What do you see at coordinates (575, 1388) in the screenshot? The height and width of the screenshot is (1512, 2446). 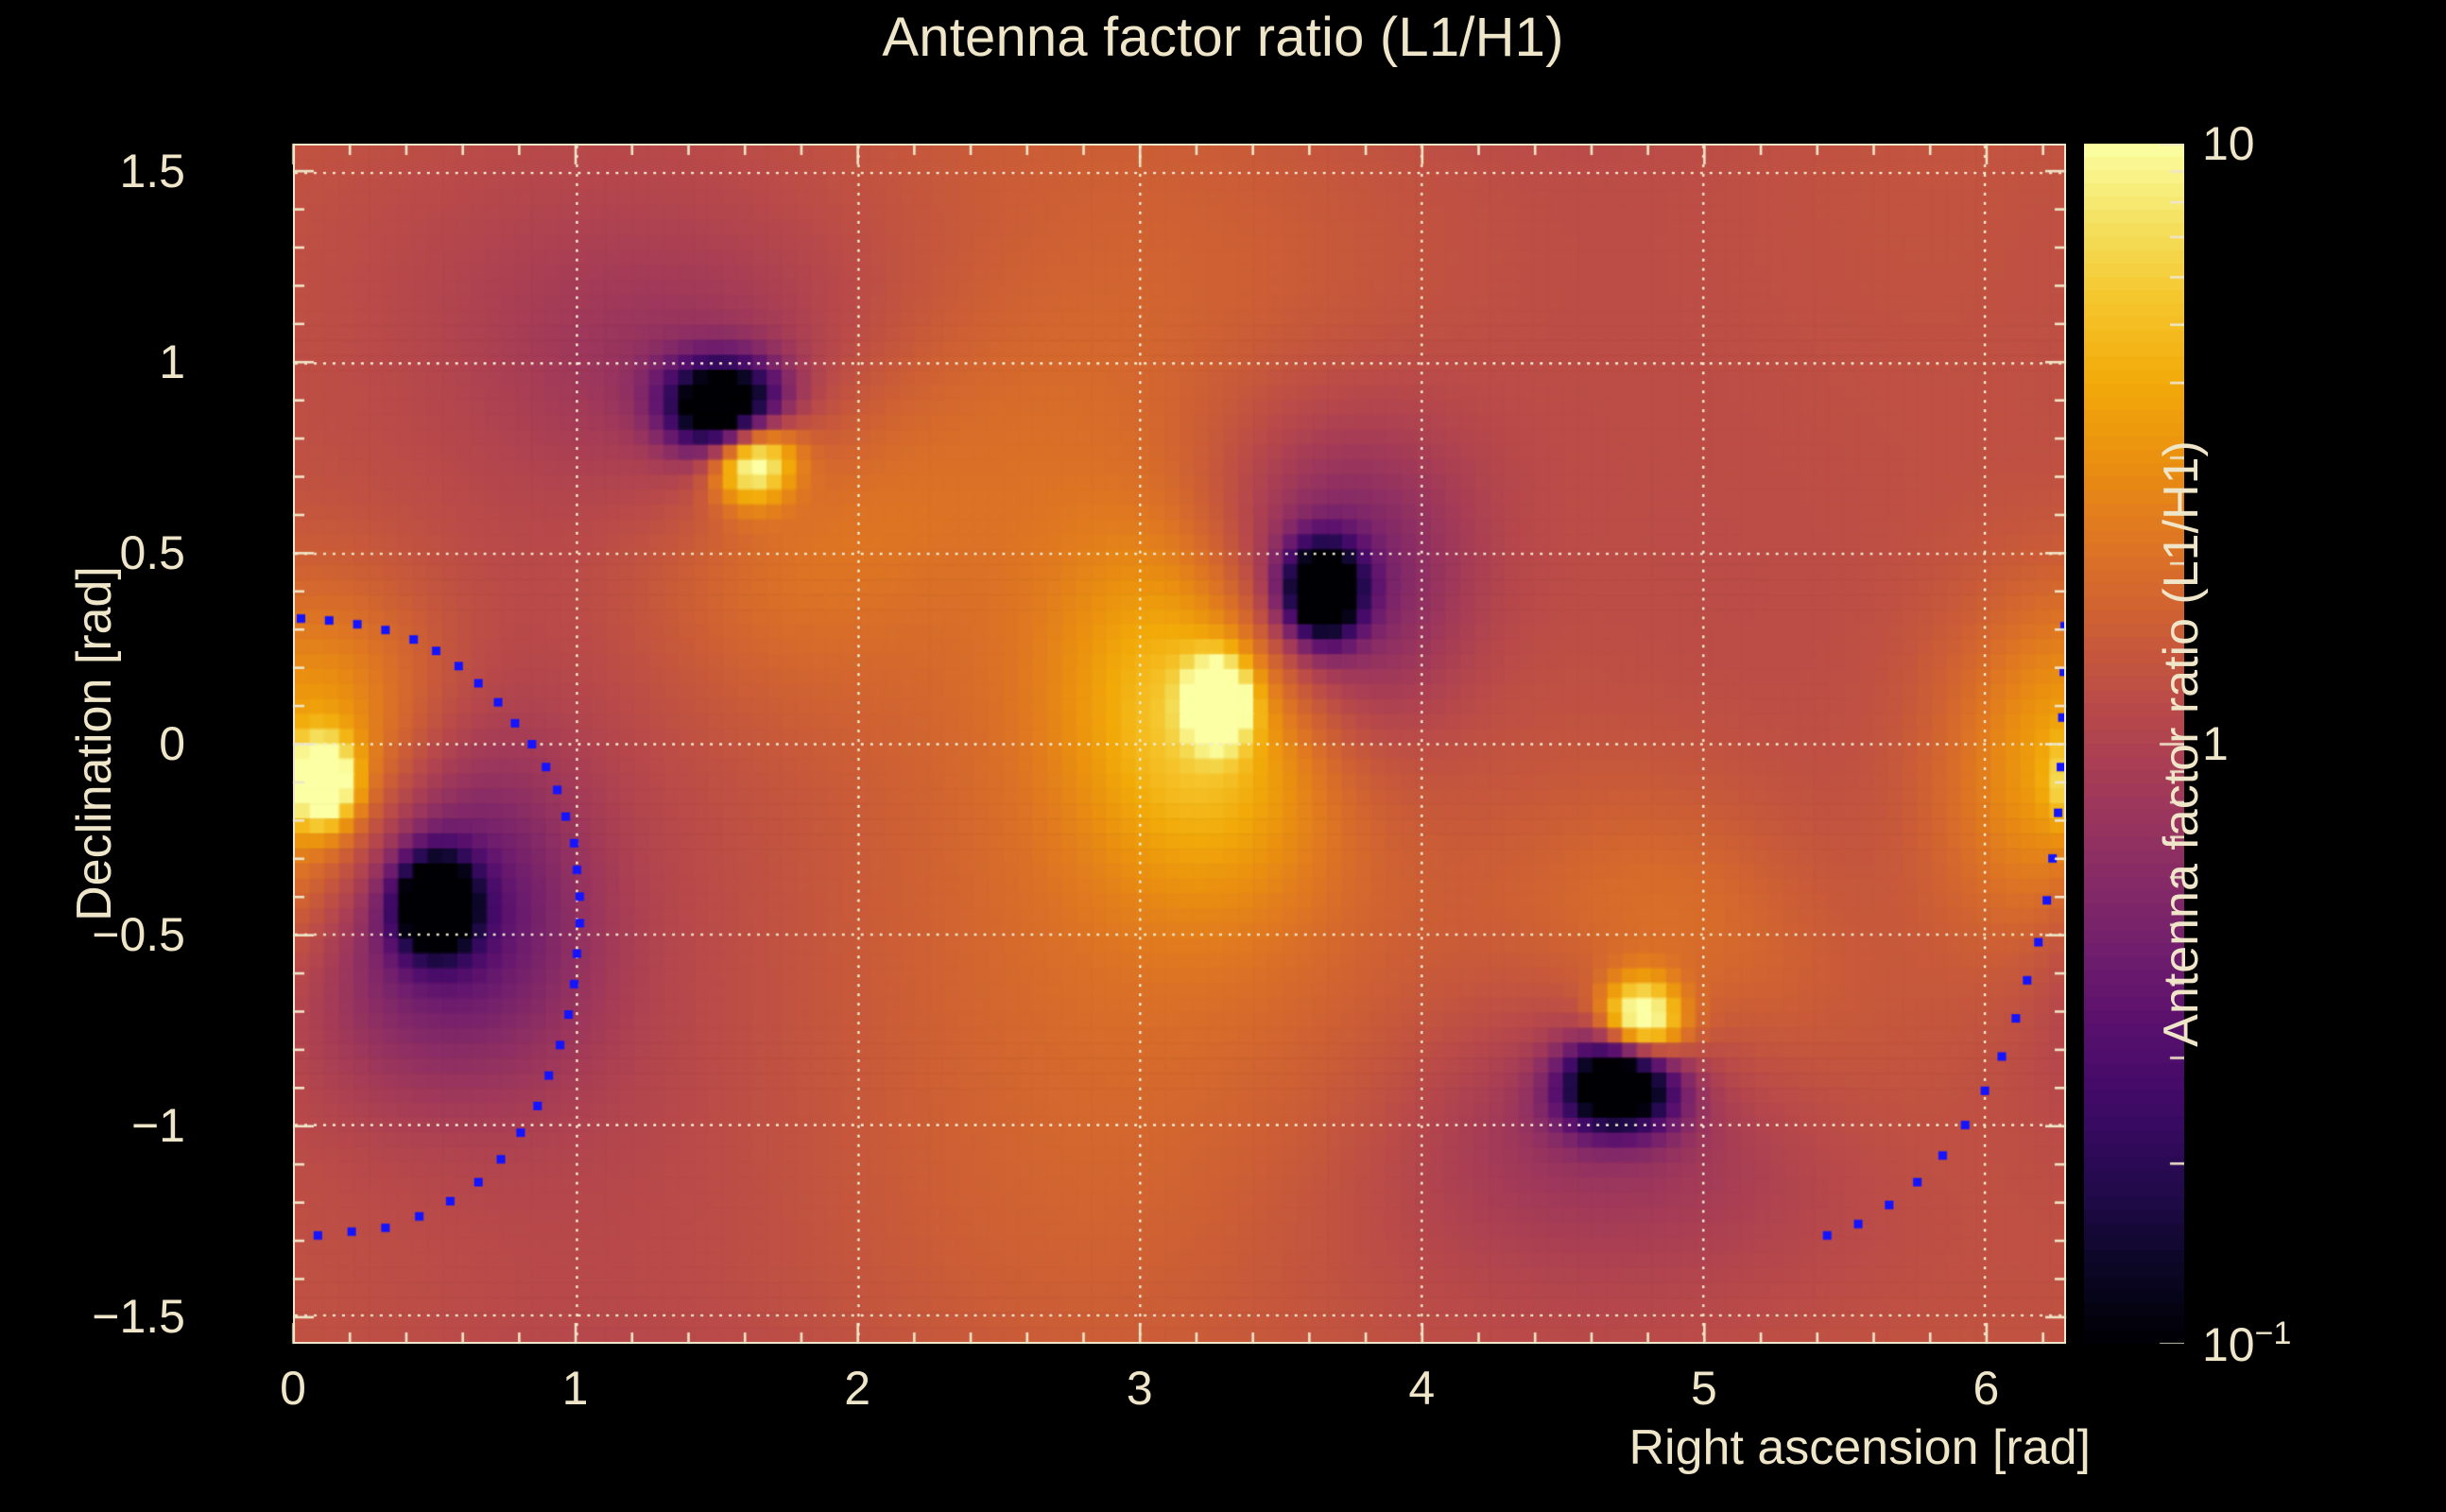 I see `x-tick-label: 1` at bounding box center [575, 1388].